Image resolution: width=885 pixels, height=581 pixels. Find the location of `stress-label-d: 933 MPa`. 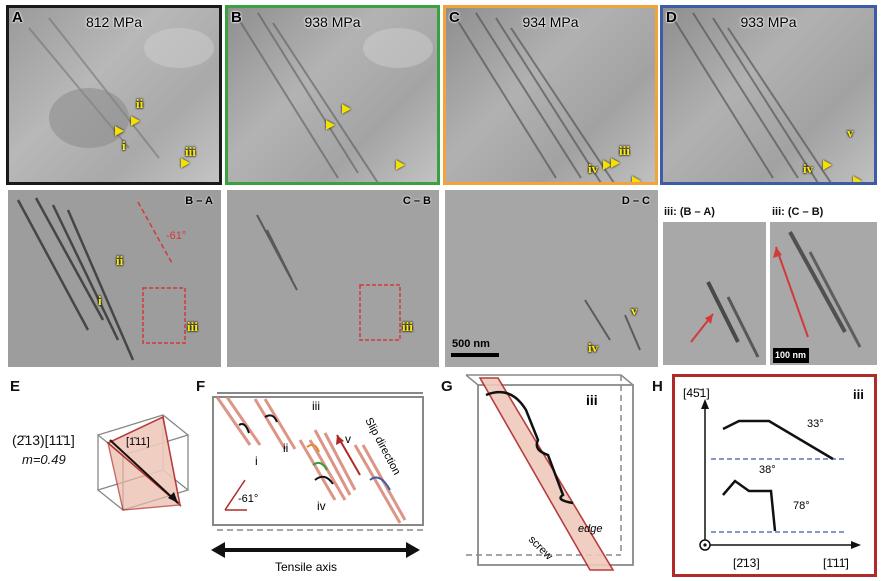

stress-label-d: 933 MPa is located at coordinates (768, 22).